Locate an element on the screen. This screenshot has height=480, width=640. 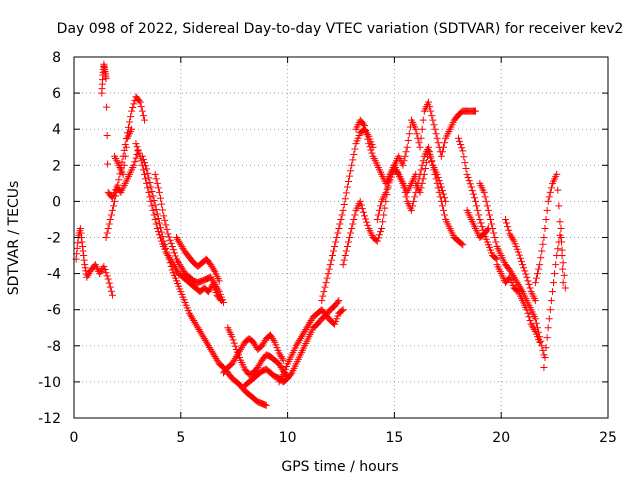
y-tick-label: -8 is located at coordinates (54, 347).